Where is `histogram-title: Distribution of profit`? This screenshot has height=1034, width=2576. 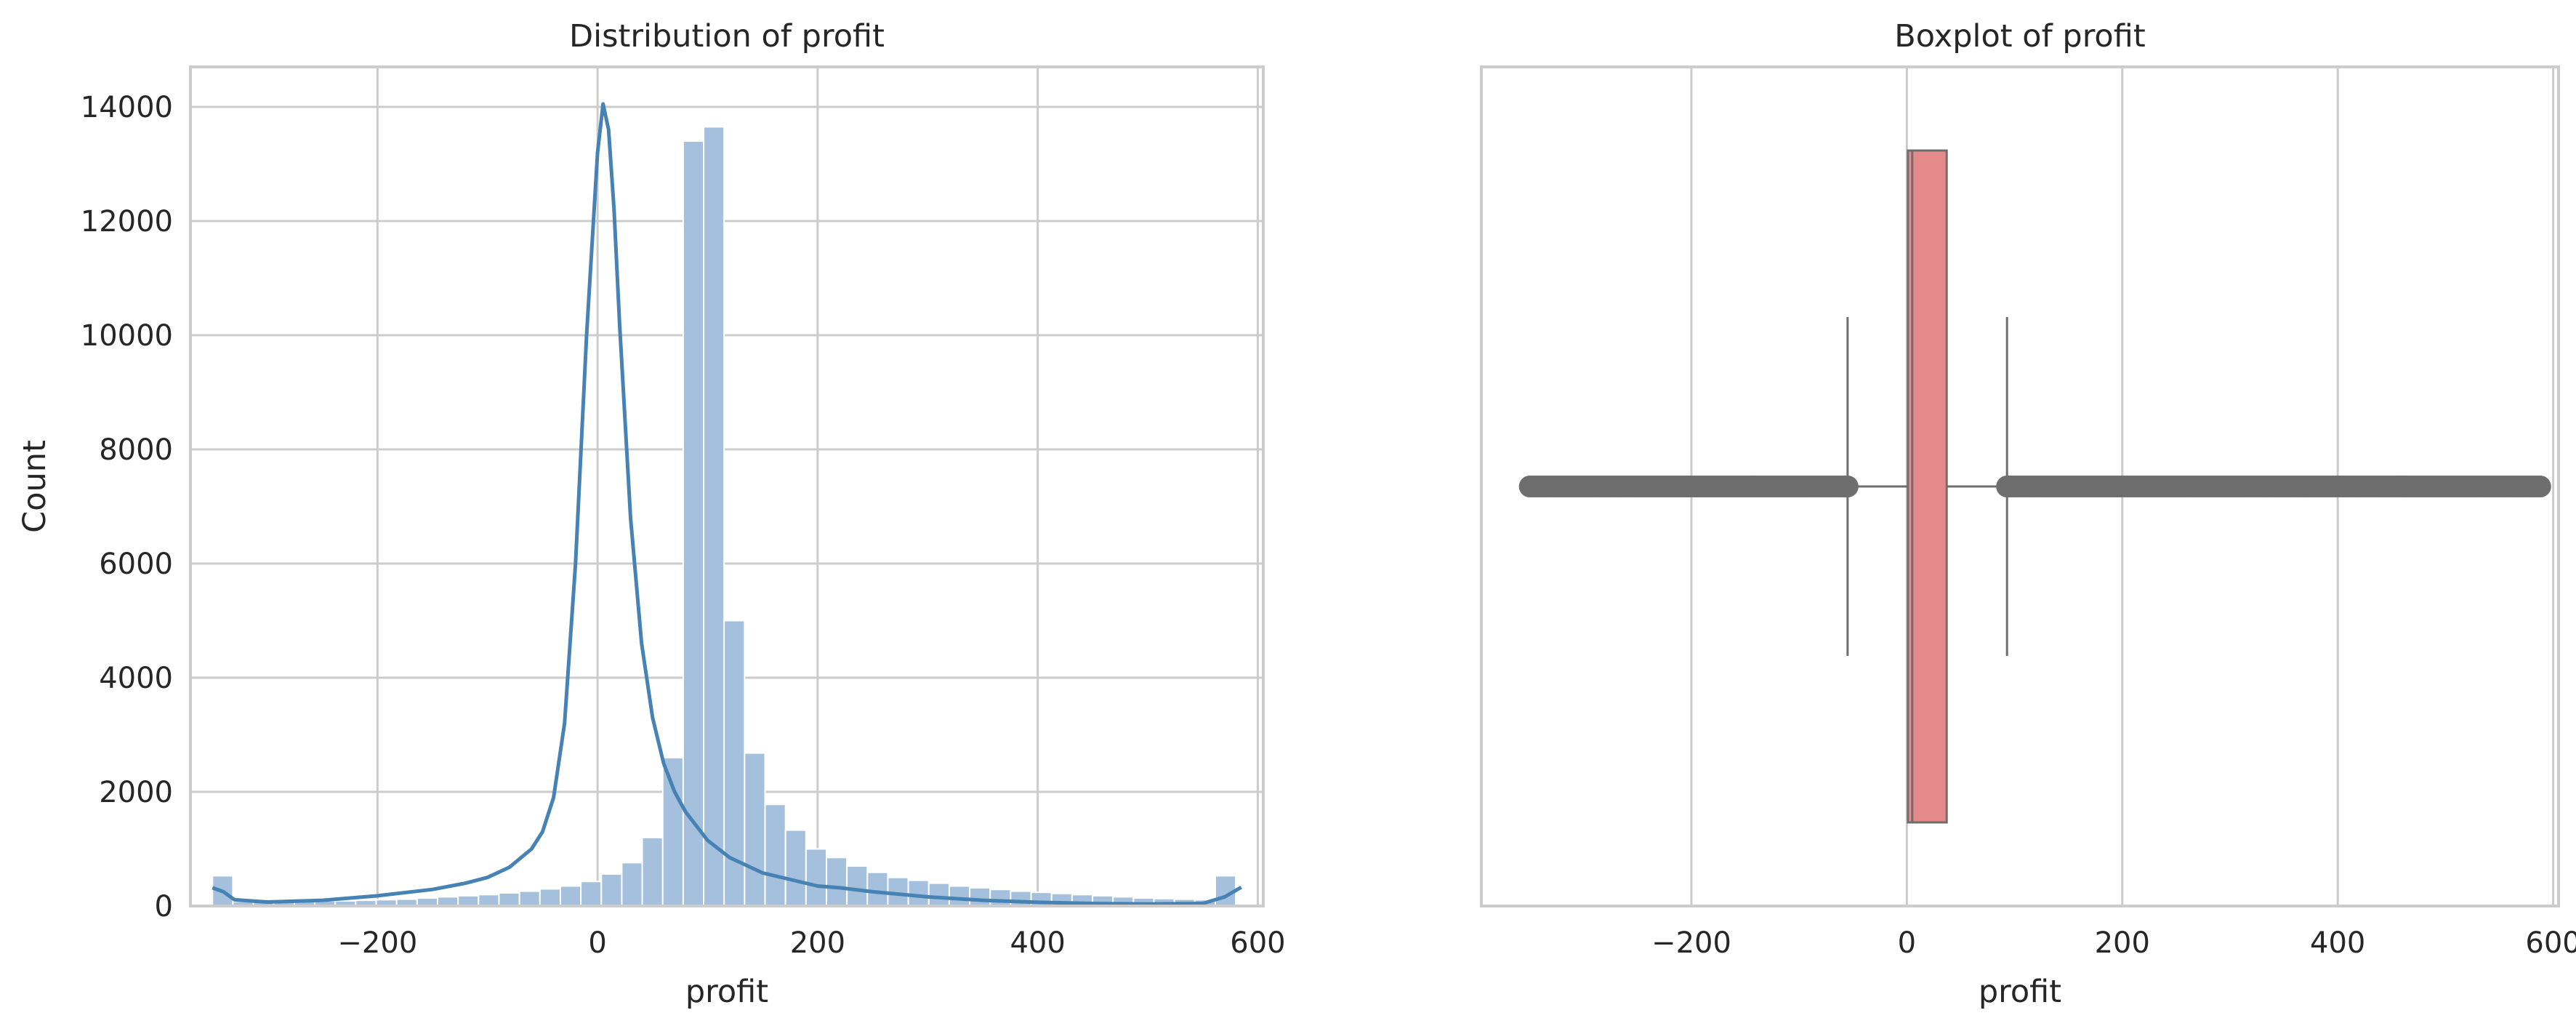
histogram-title: Distribution of profit is located at coordinates (727, 36).